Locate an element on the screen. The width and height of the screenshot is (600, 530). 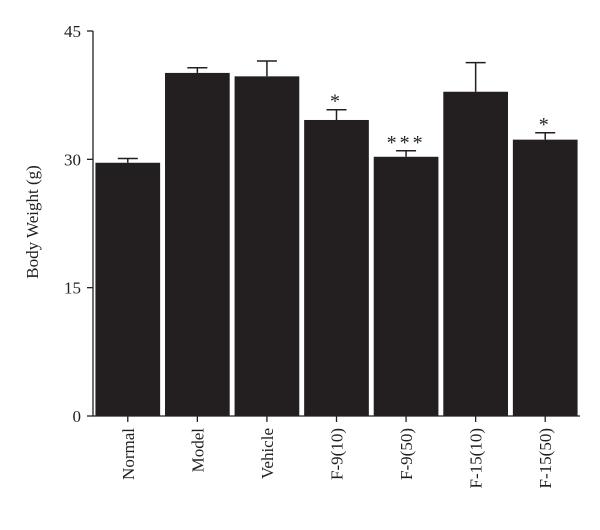
x-tick-label: F-15(50) is located at coordinates (545, 458).